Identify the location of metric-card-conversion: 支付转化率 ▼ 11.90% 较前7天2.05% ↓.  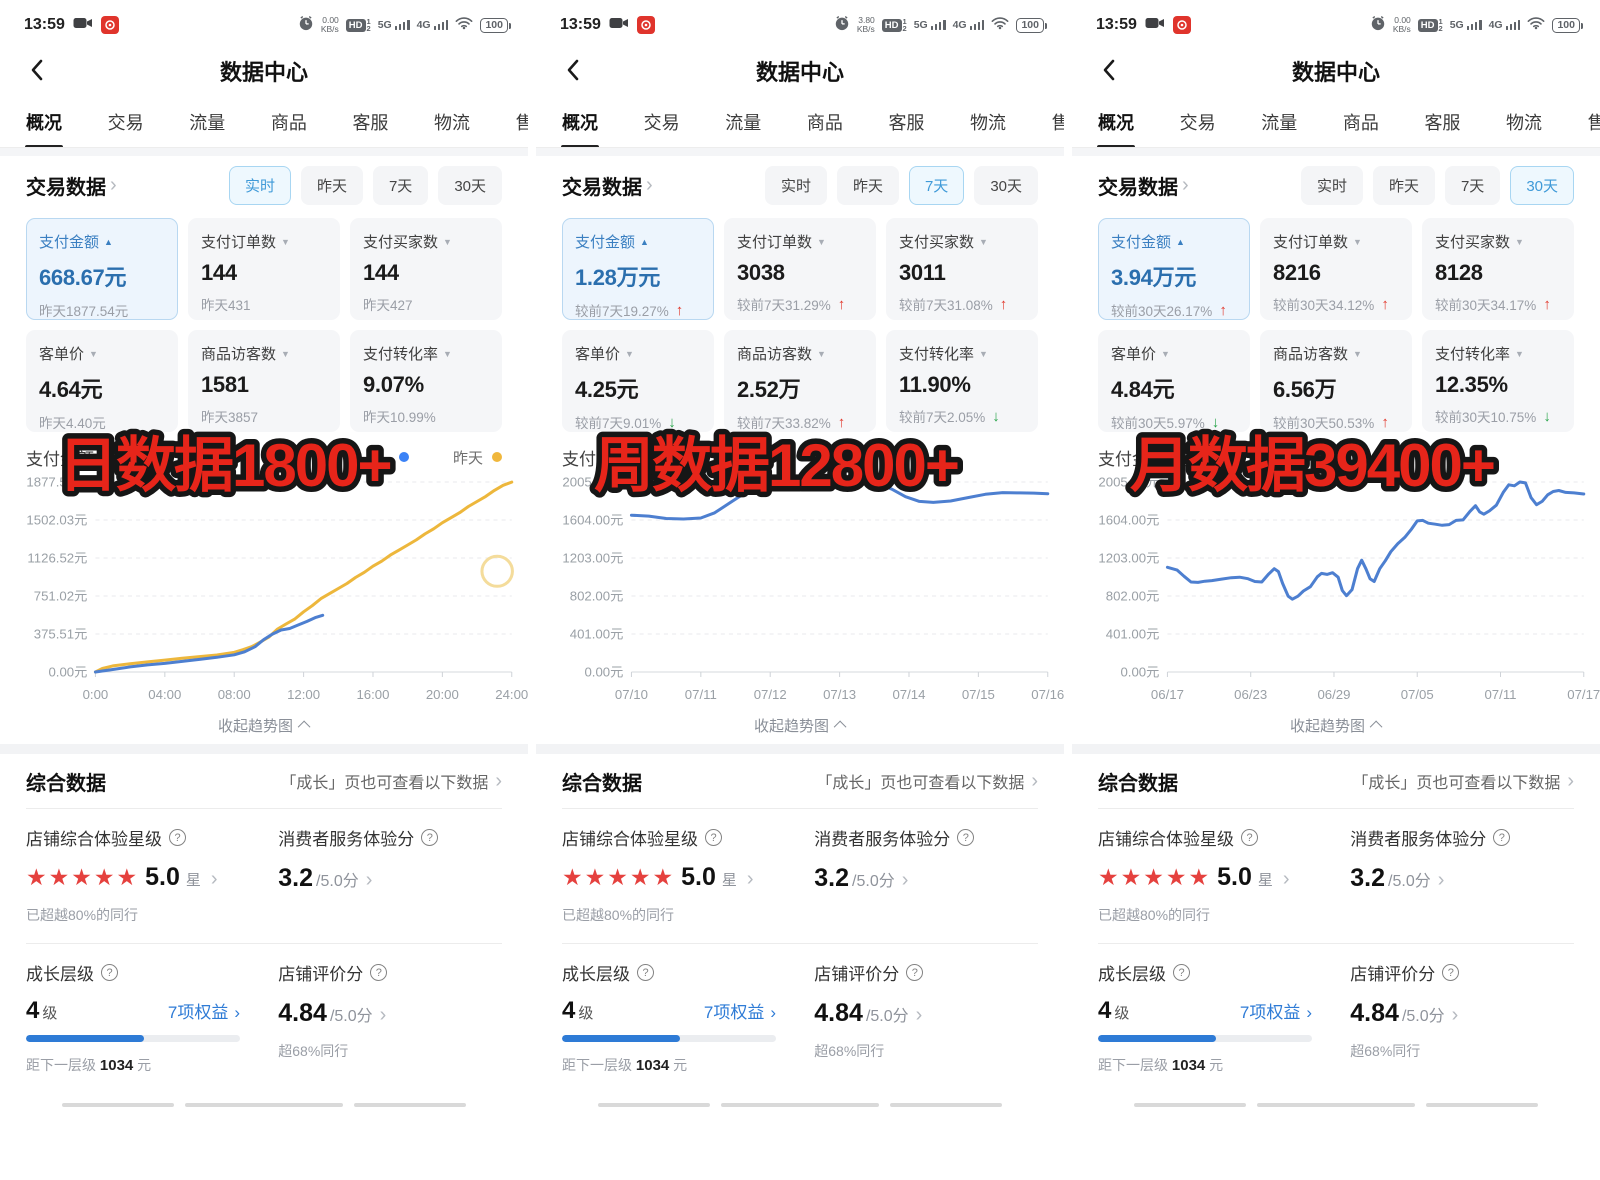
(962, 381).